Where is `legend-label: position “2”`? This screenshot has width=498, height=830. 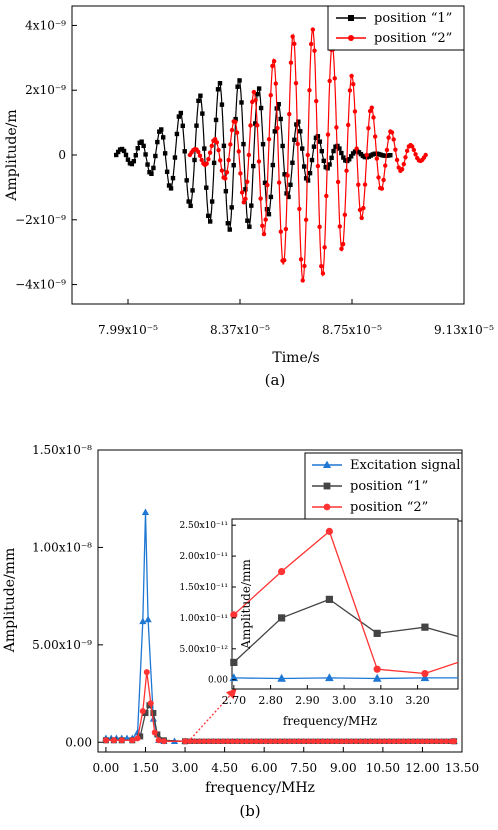 legend-label: position “2” is located at coordinates (413, 38).